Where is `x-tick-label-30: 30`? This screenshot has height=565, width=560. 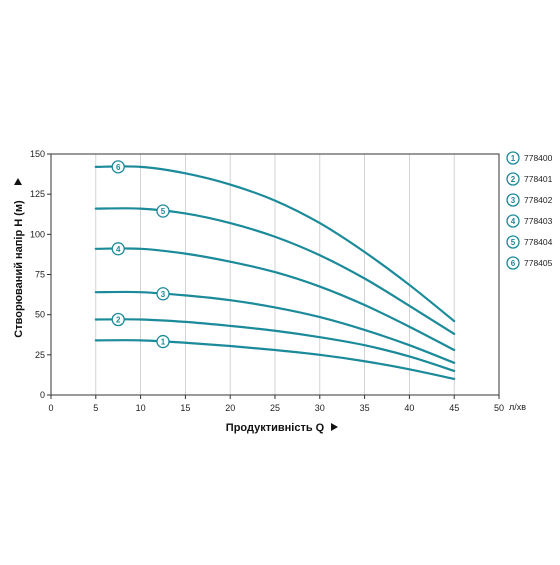
x-tick-label-30: 30 is located at coordinates (320, 408).